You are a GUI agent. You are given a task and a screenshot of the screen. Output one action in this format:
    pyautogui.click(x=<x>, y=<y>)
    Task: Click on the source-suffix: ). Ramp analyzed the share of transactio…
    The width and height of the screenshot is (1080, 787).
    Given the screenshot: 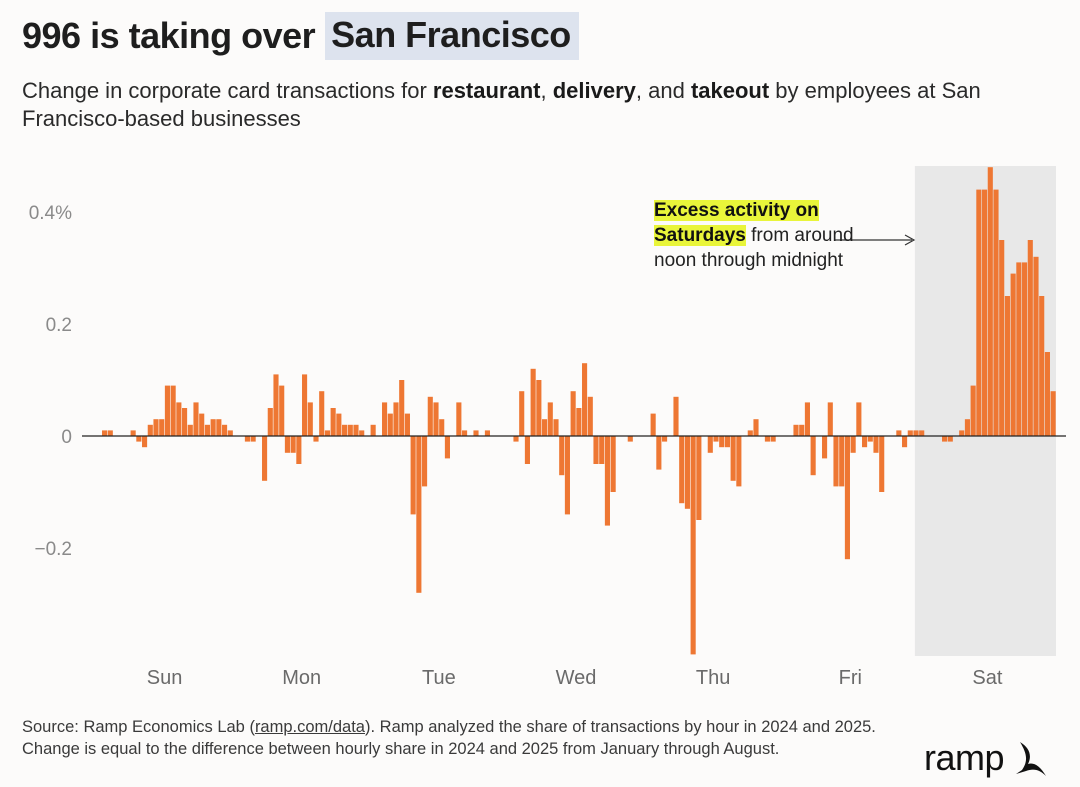 What is the action you would take?
    pyautogui.click(x=449, y=738)
    